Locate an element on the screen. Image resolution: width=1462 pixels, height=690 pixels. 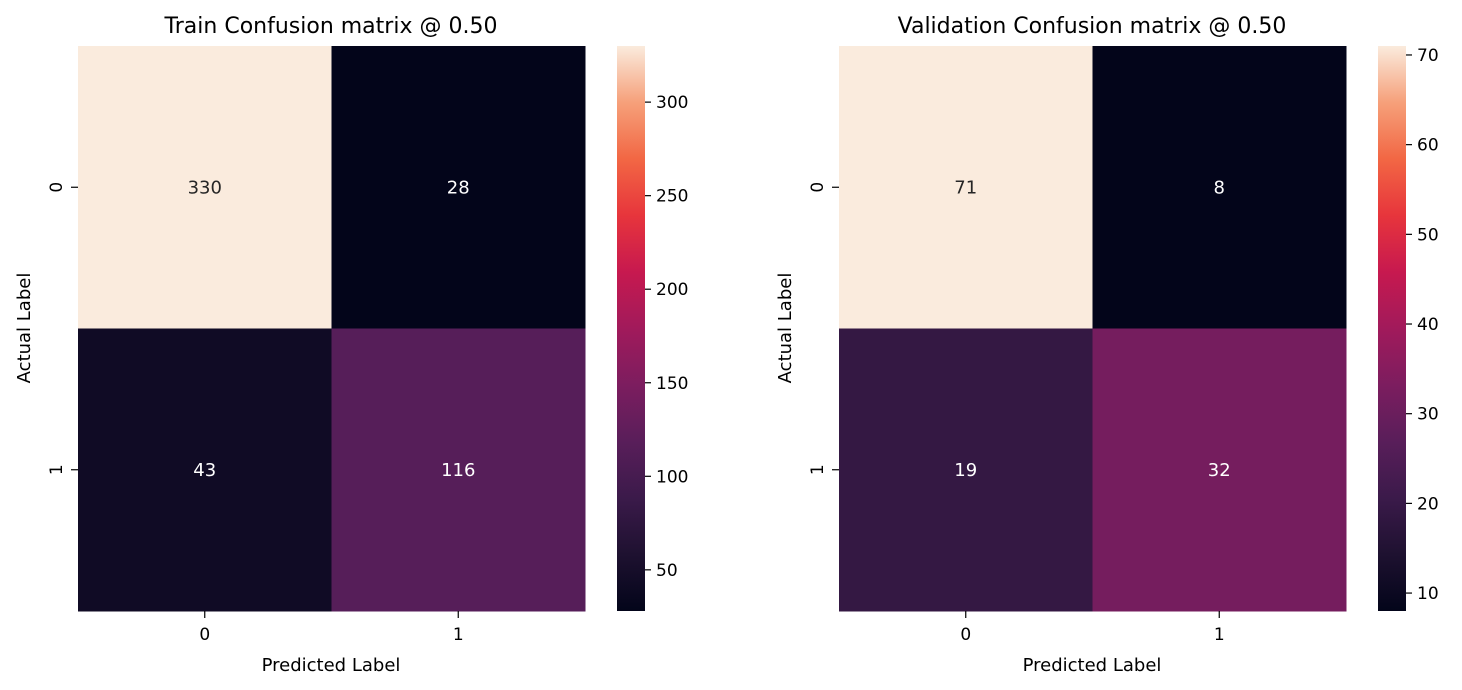
cell-value-1-0: 19 is located at coordinates (965, 470).